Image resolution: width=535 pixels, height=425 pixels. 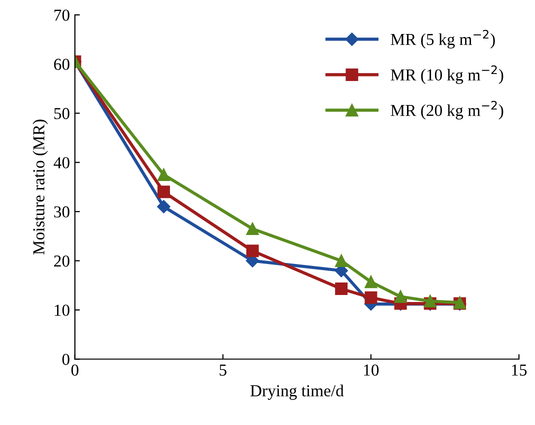 I want to click on y-tick-label: 0, so click(x=66, y=360).